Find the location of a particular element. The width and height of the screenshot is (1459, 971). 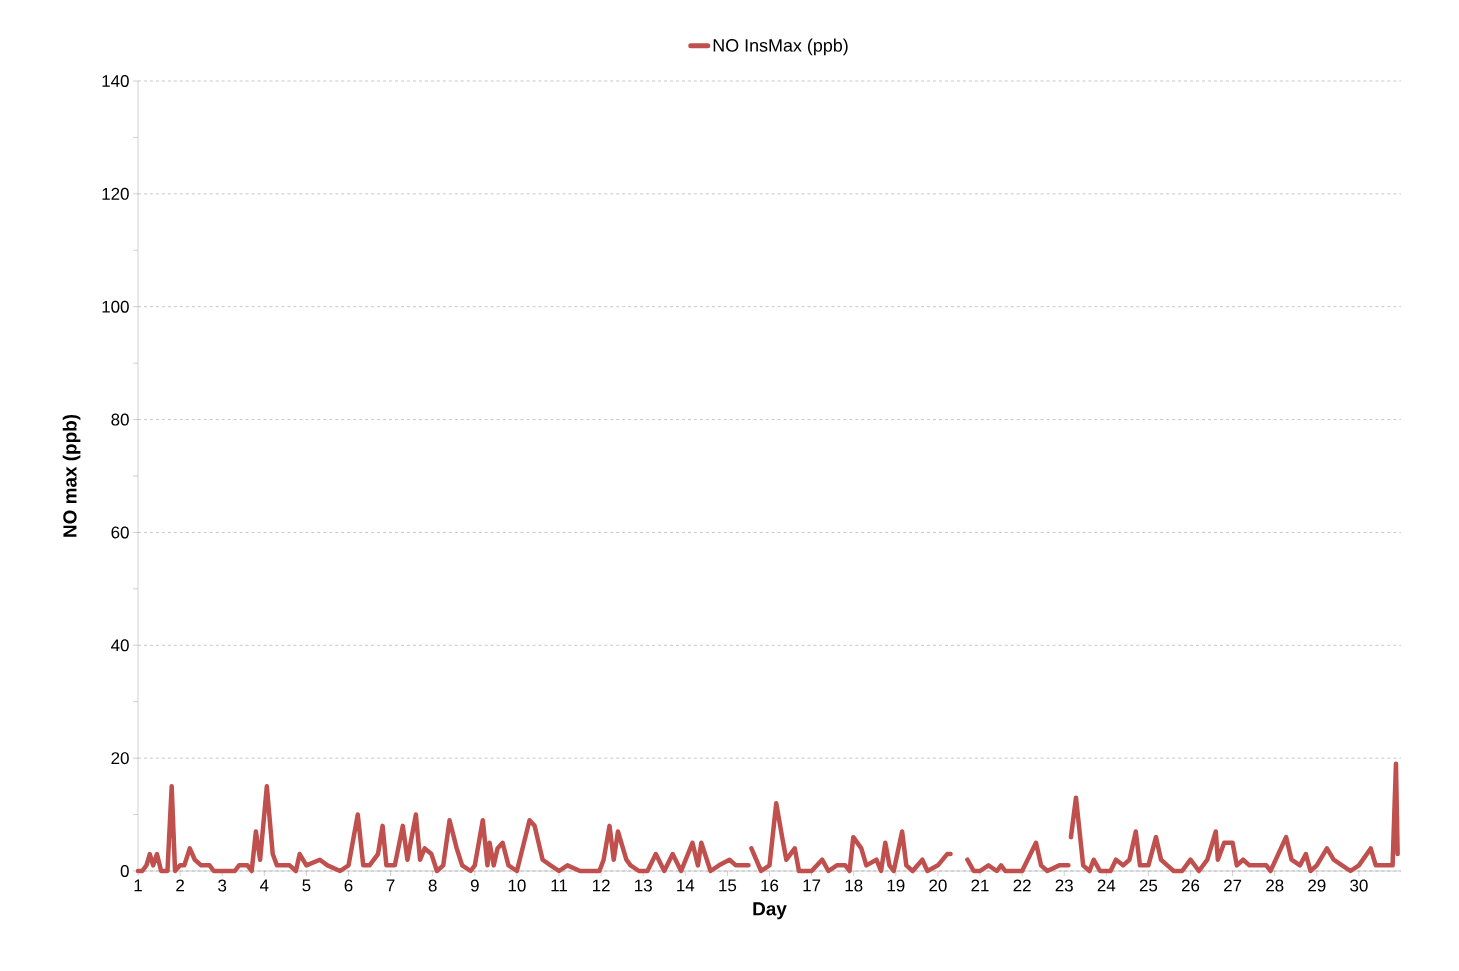

x-tick-label: 14 is located at coordinates (686, 885).